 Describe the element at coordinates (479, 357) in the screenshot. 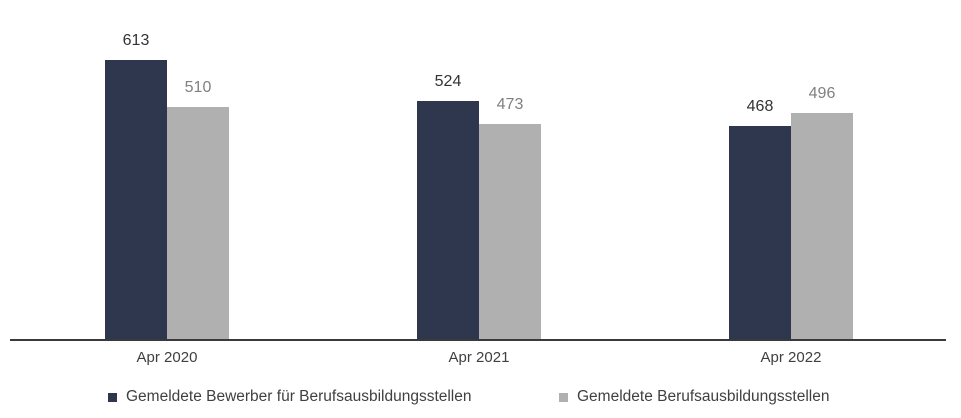

I see `x-tick-label: Apr 2021` at that location.